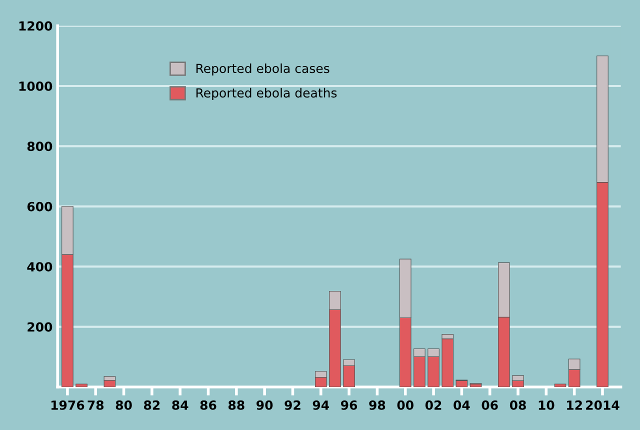 Image resolution: width=640 pixels, height=430 pixels. Describe the element at coordinates (35, 26) in the screenshot. I see `y-tick-label: 1200` at that location.